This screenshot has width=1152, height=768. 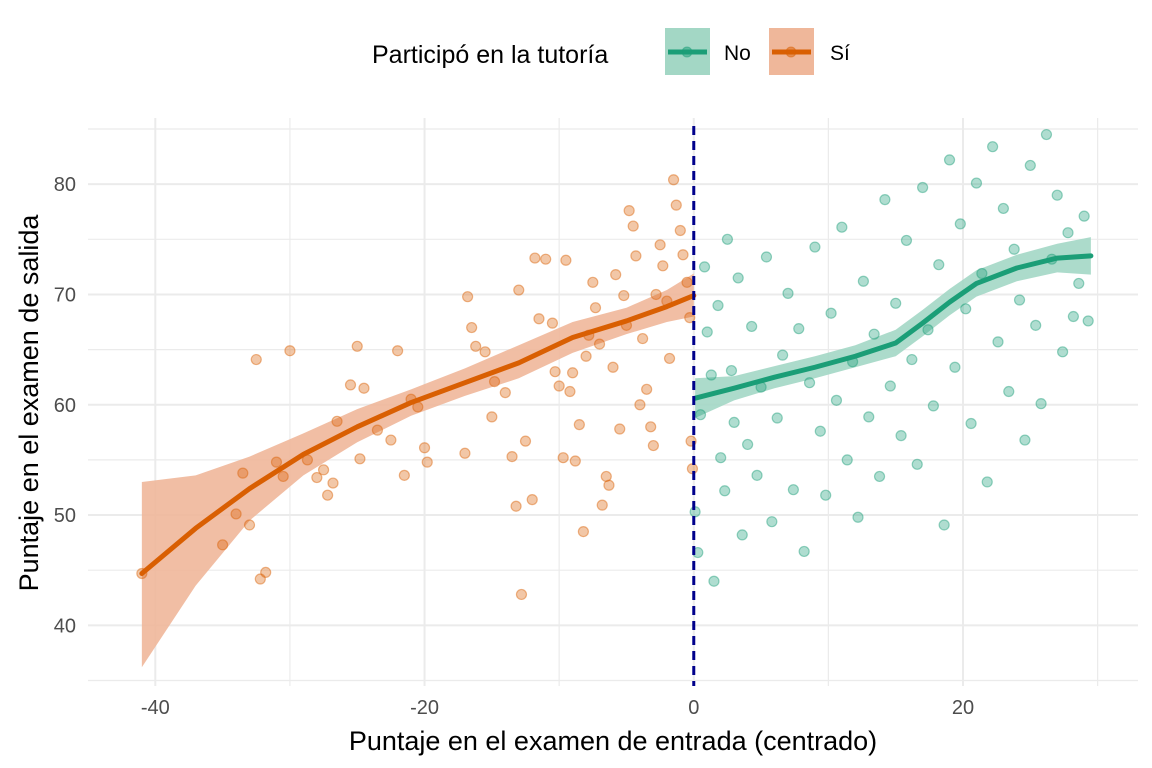 What do you see at coordinates (155, 708) in the screenshot?
I see `x-tick-label: -40` at bounding box center [155, 708].